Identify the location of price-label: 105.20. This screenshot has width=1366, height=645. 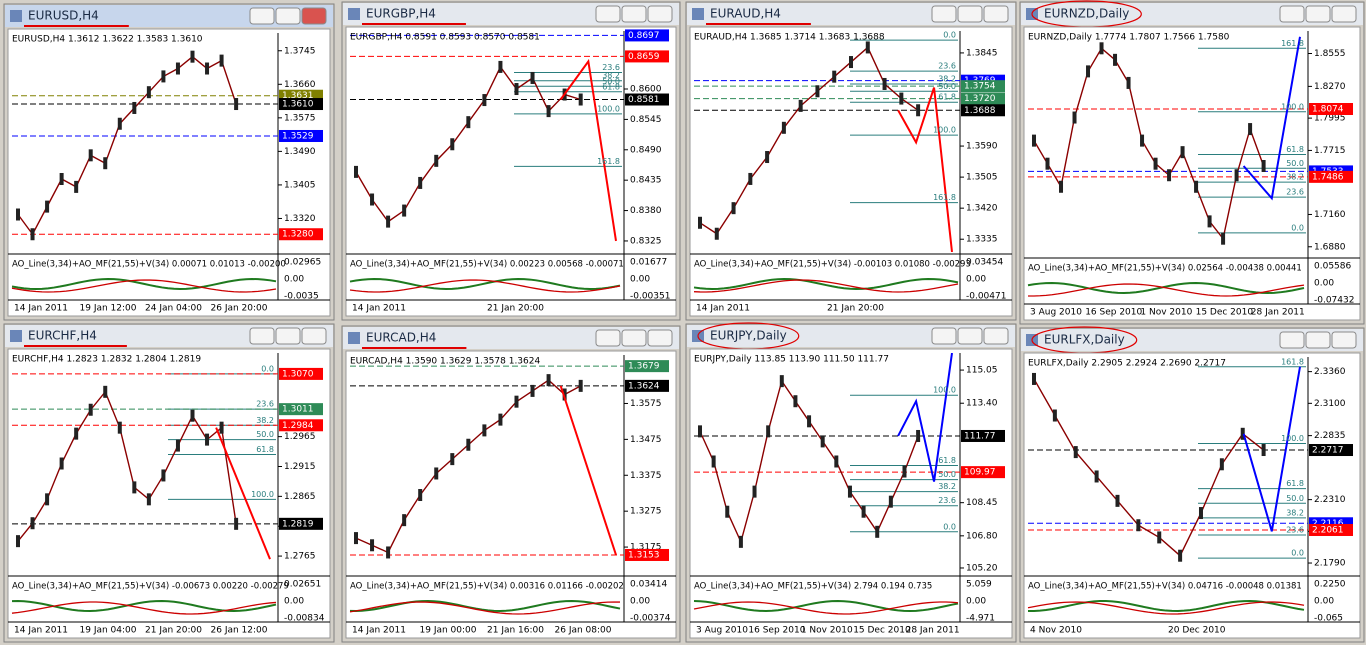
(982, 568).